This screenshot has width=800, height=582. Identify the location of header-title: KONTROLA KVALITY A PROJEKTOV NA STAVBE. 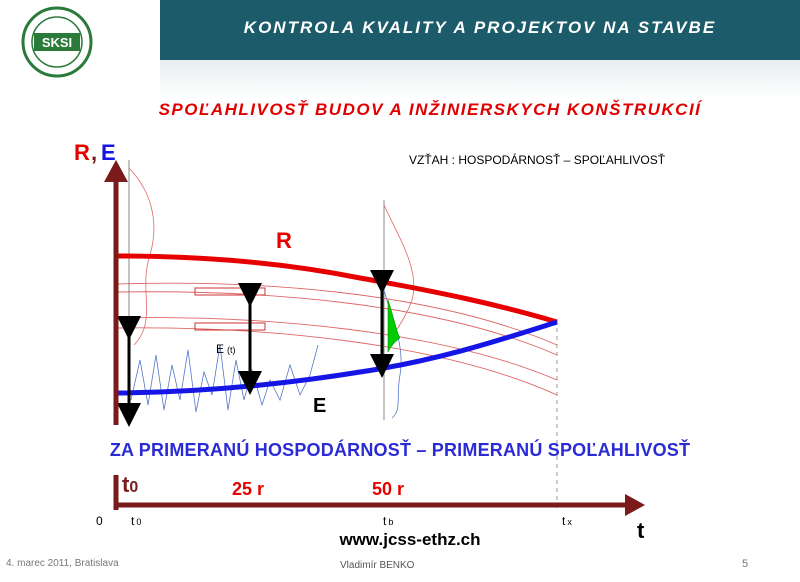
(480, 27).